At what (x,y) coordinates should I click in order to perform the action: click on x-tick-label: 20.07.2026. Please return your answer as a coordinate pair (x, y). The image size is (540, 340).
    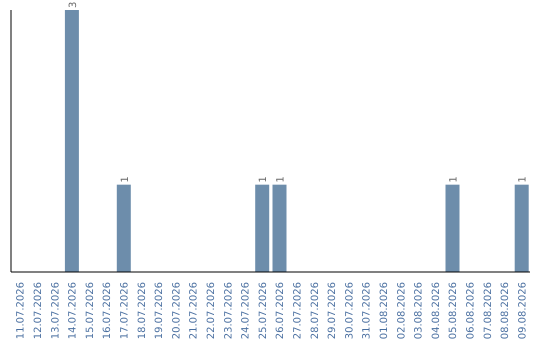
    Looking at the image, I should click on (176, 311).